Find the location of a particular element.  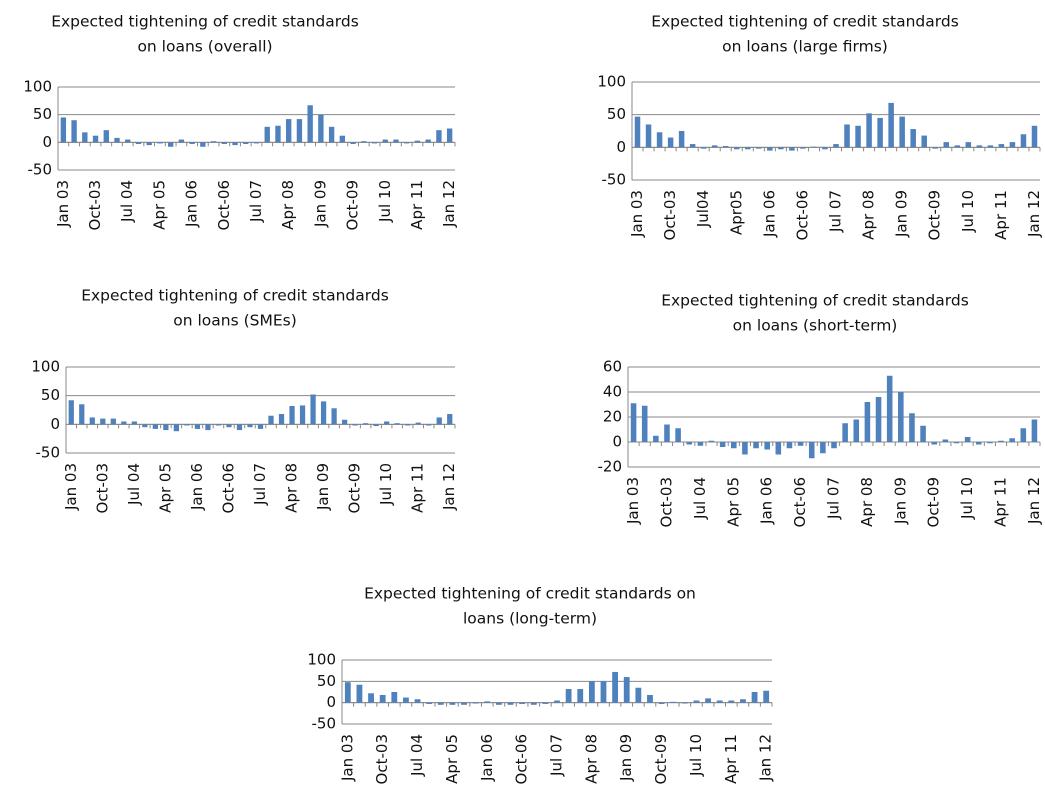

x-tick-label: Apr 05 is located at coordinates (159, 205).